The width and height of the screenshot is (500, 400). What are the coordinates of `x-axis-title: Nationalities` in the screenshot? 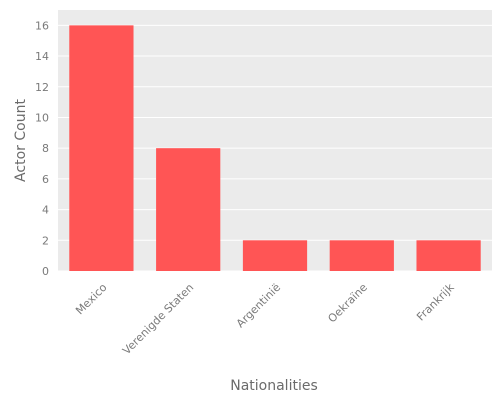 It's located at (274, 386).